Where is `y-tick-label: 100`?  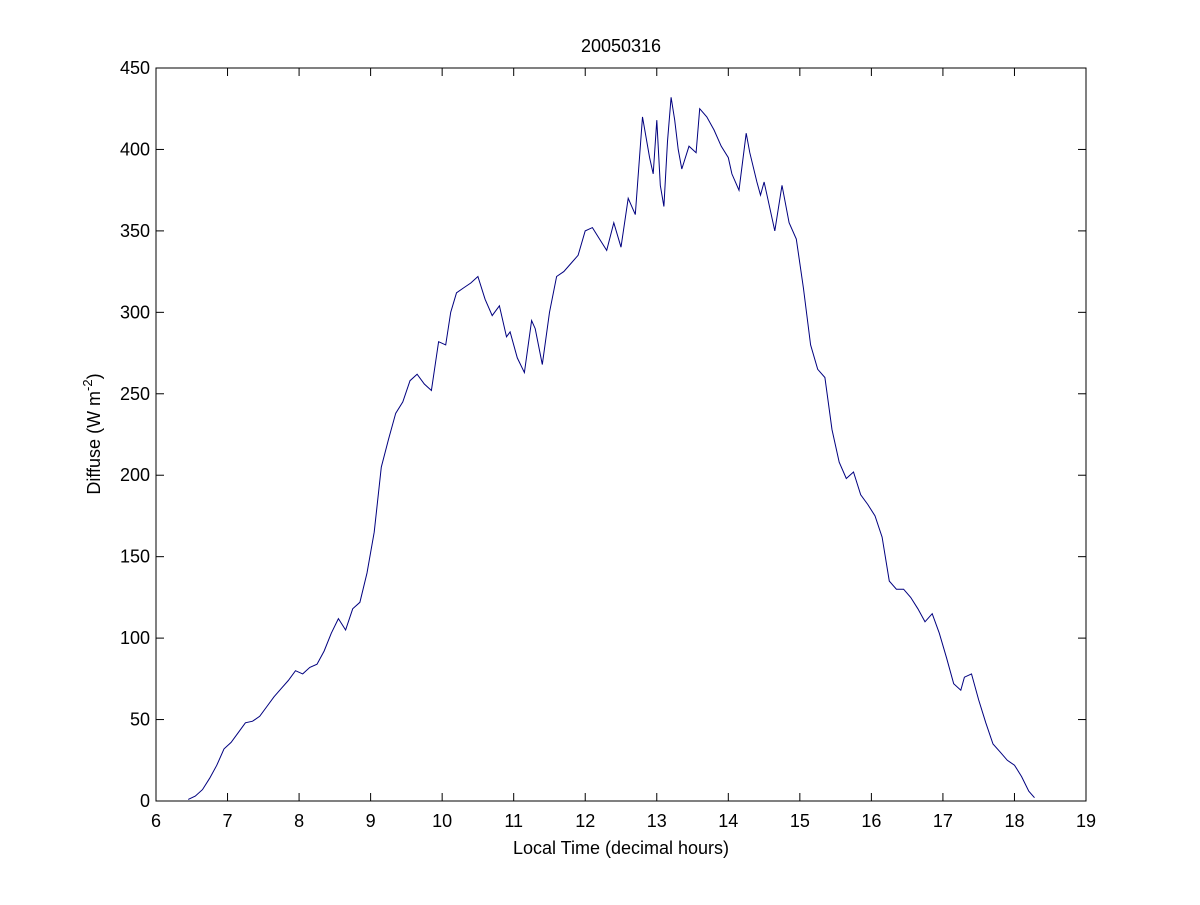
y-tick-label: 100 is located at coordinates (135, 638).